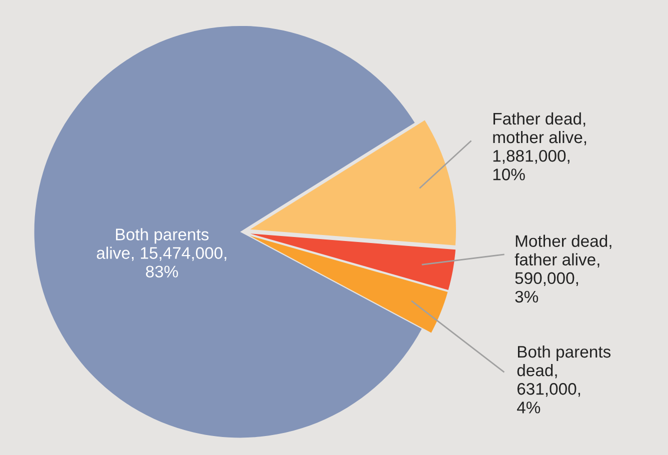 The width and height of the screenshot is (668, 455). I want to click on slice-label: Both parents dead, 631,000, 4%, so click(564, 379).